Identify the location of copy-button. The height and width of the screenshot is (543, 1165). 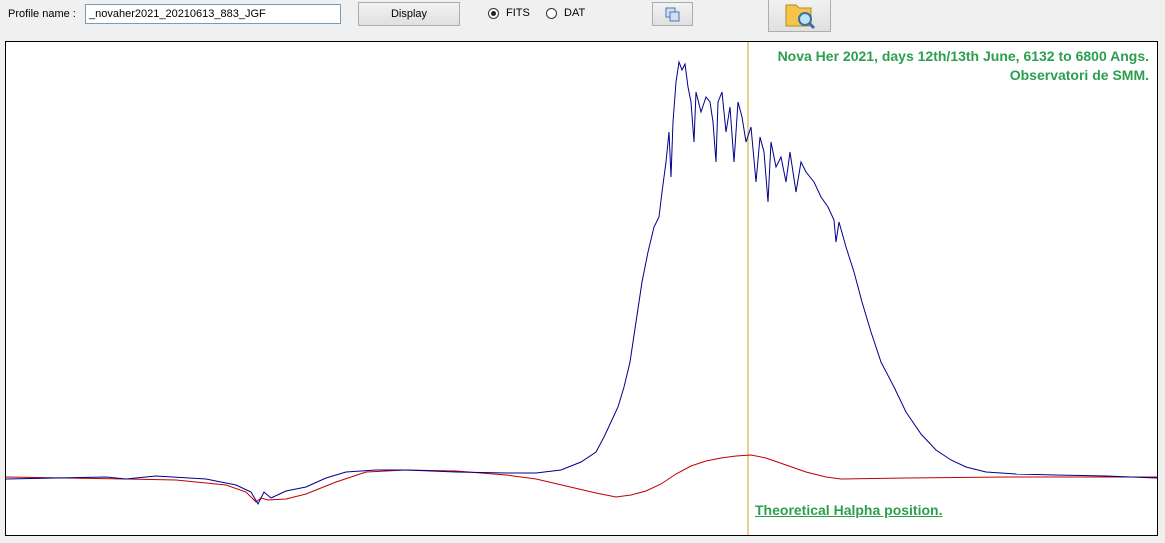
(672, 14).